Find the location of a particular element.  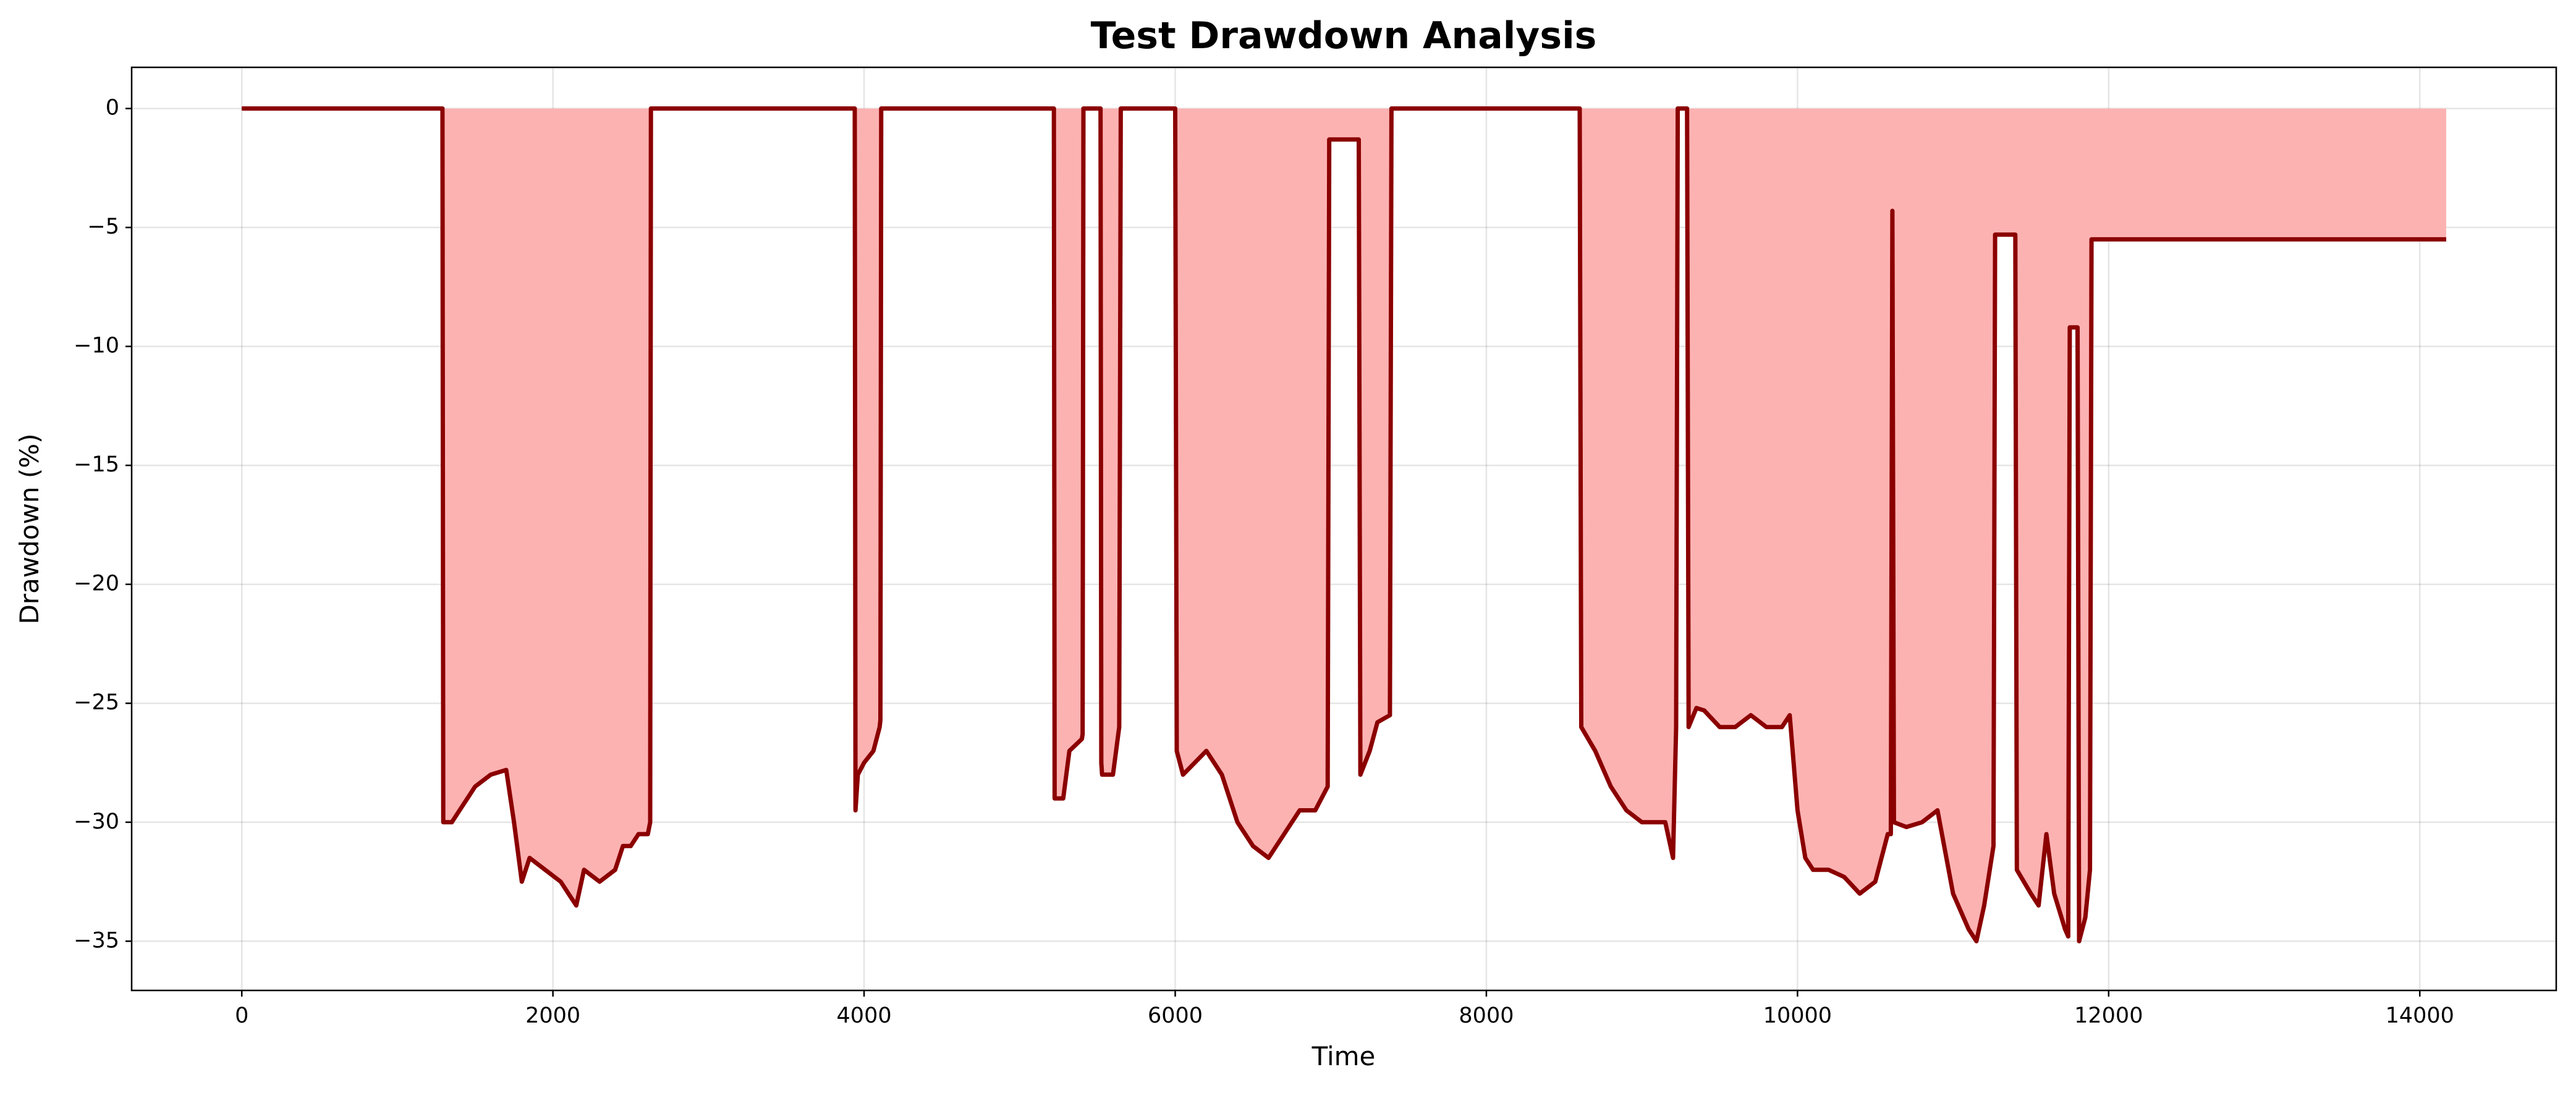

x-tick-label: 0 is located at coordinates (241, 1016).